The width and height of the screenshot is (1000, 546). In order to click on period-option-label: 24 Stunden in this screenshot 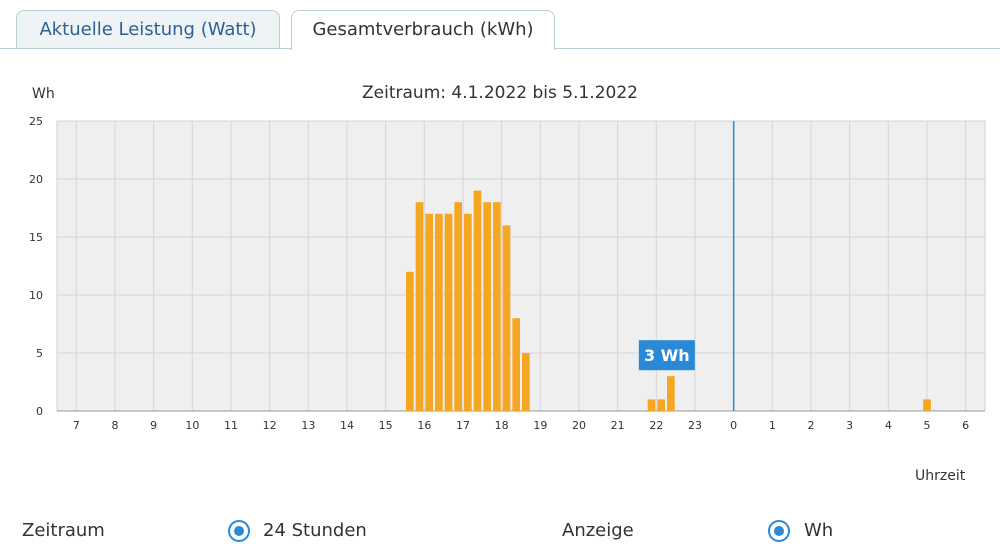, I will do `click(315, 530)`.